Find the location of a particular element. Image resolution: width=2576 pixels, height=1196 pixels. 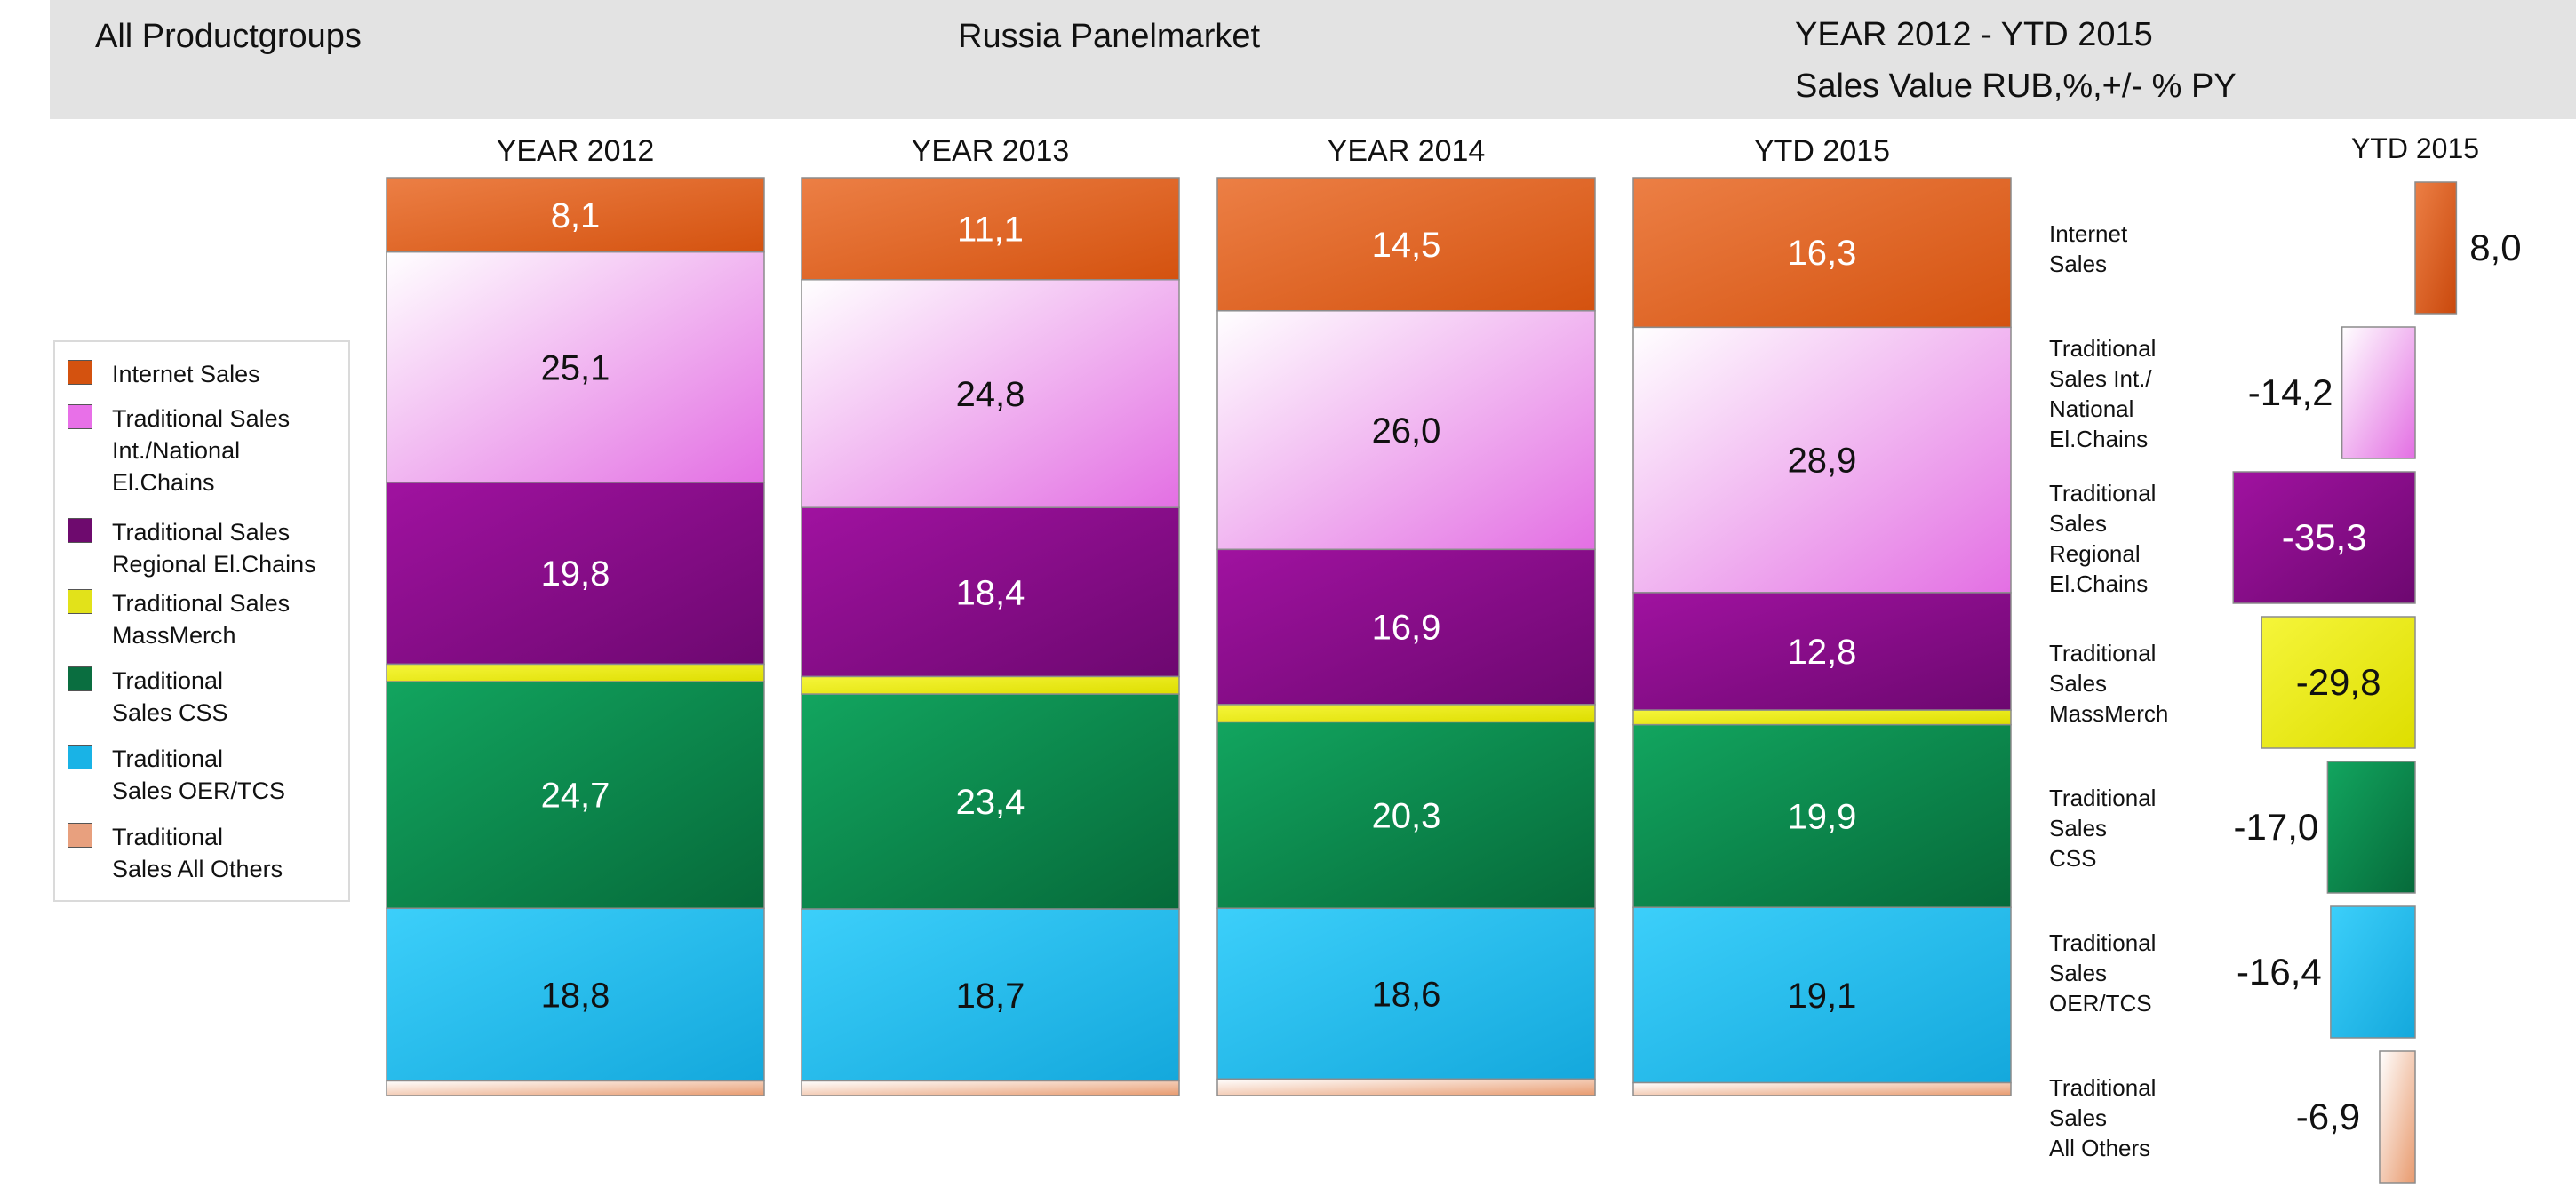

data-label-traditional-sales-regional-el-chains-year-2012: 19,8 is located at coordinates (575, 574).